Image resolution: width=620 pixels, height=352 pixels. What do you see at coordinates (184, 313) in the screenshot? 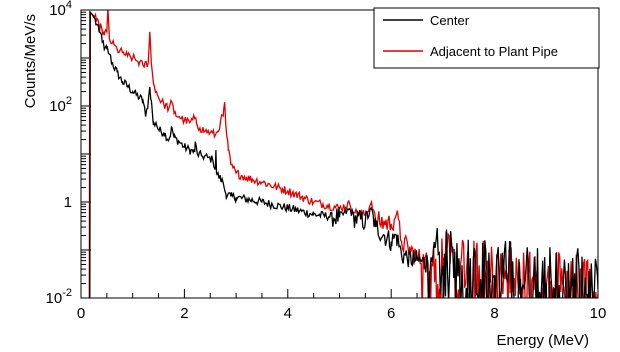
I see `x-tick-label: 2` at bounding box center [184, 313].